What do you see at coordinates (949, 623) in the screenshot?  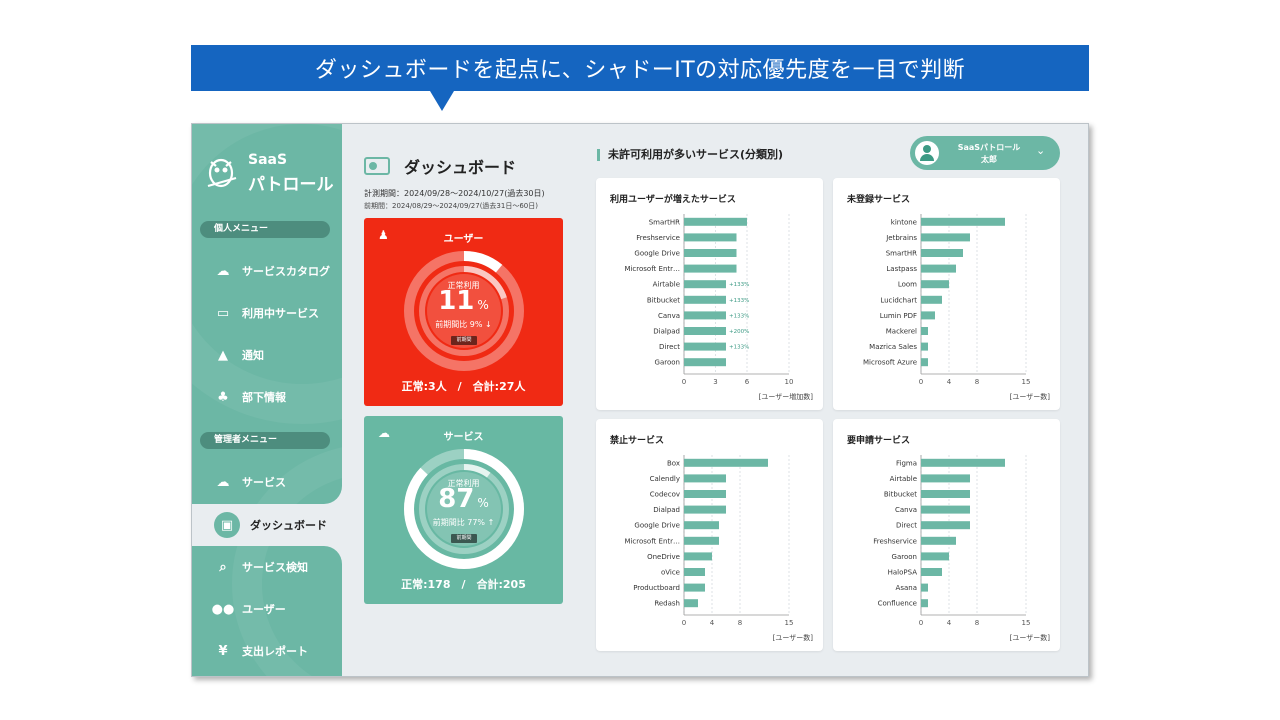 I see `tick-label: 4` at bounding box center [949, 623].